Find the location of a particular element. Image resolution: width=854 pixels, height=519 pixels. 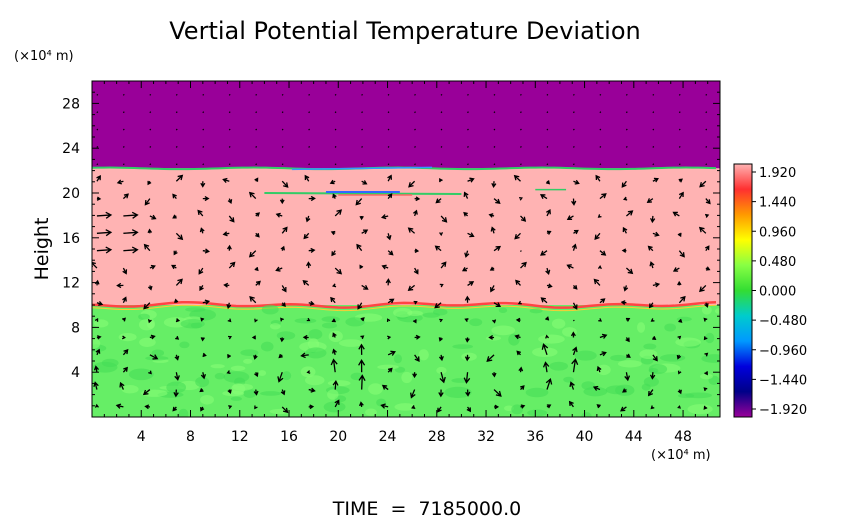

upper-boundary-accent is located at coordinates (362, 168).